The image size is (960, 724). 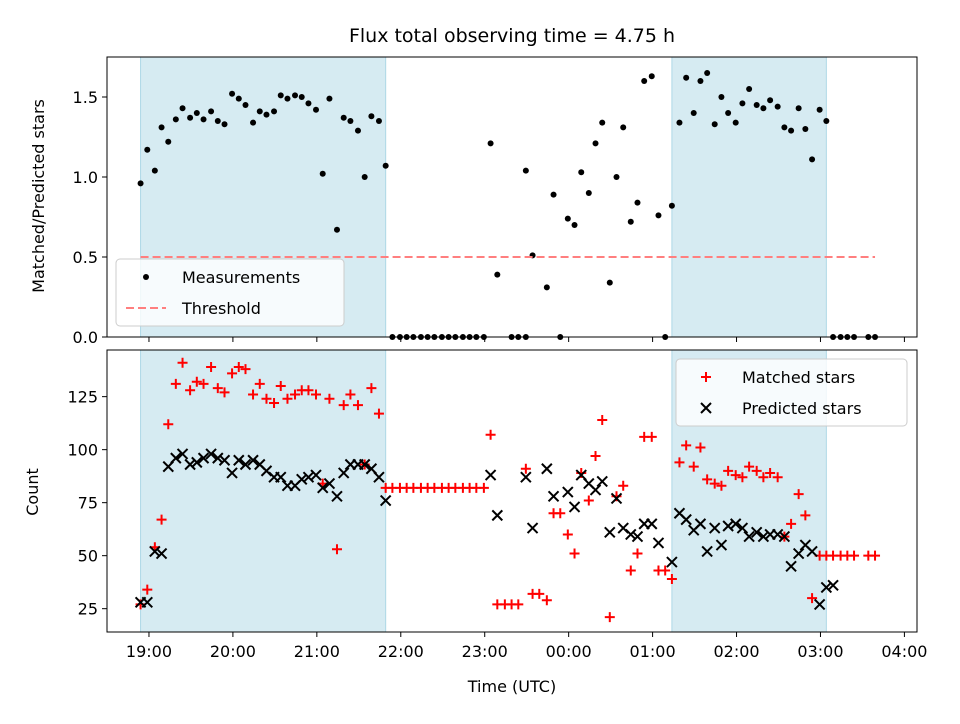 What do you see at coordinates (241, 277) in the screenshot?
I see `legend-label: Measurements` at bounding box center [241, 277].